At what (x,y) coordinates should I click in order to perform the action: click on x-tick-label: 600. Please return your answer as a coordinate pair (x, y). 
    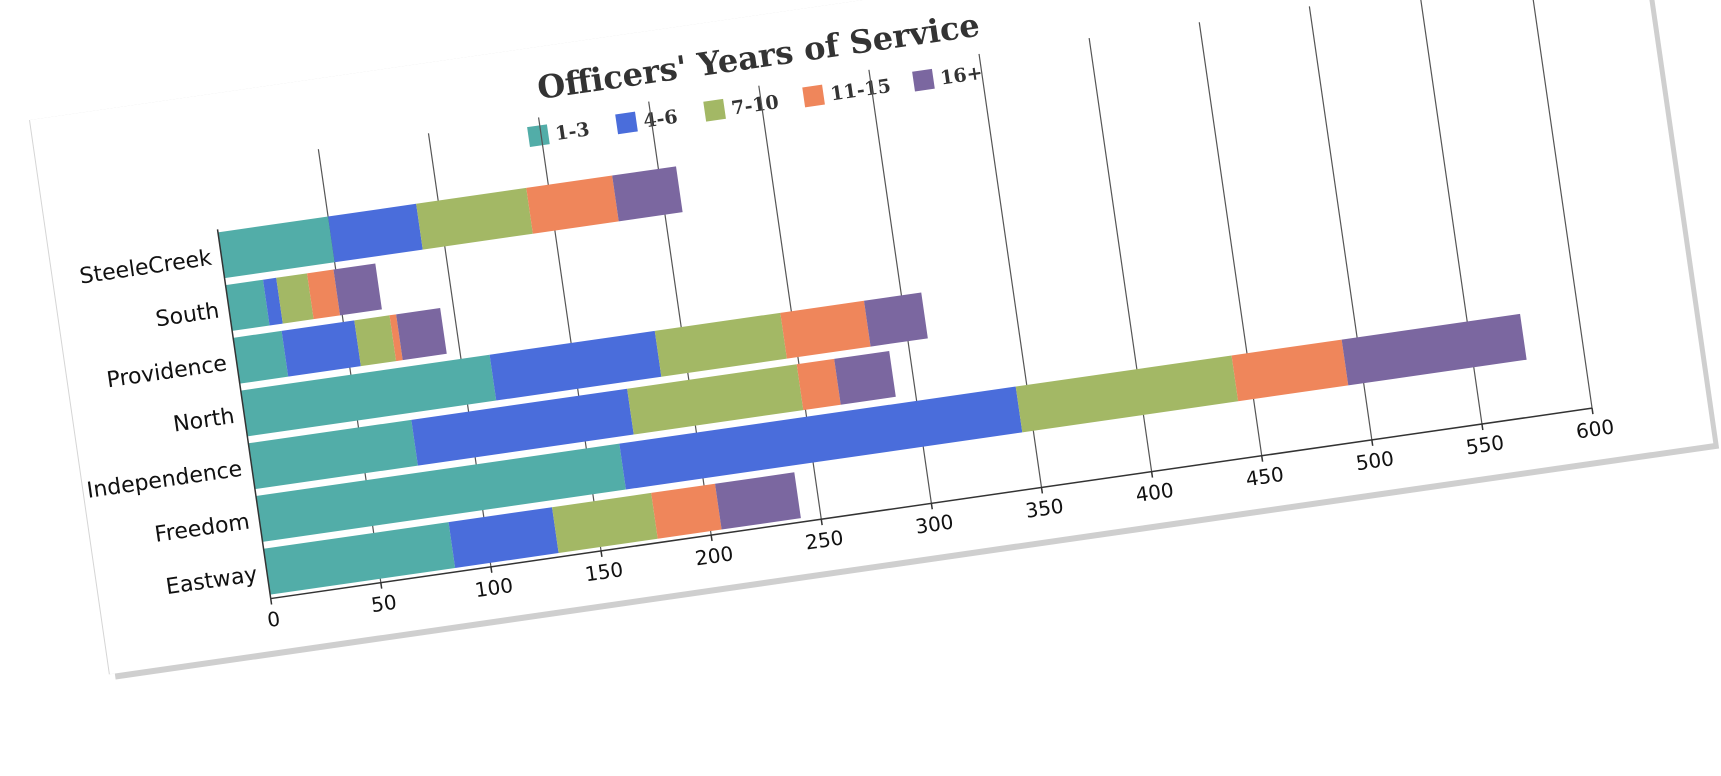
    Looking at the image, I should click on (1594, 428).